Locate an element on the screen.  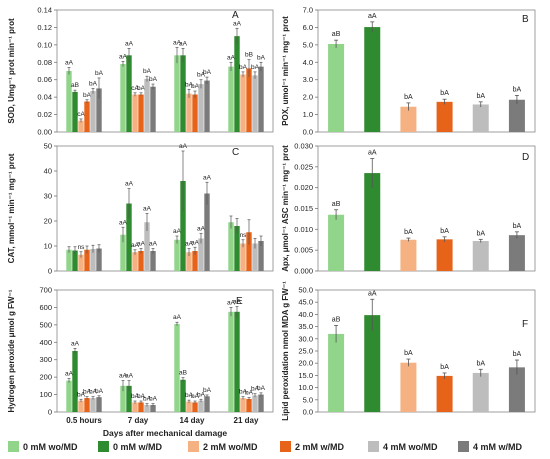
significance-label: ns is located at coordinates (82, 247).